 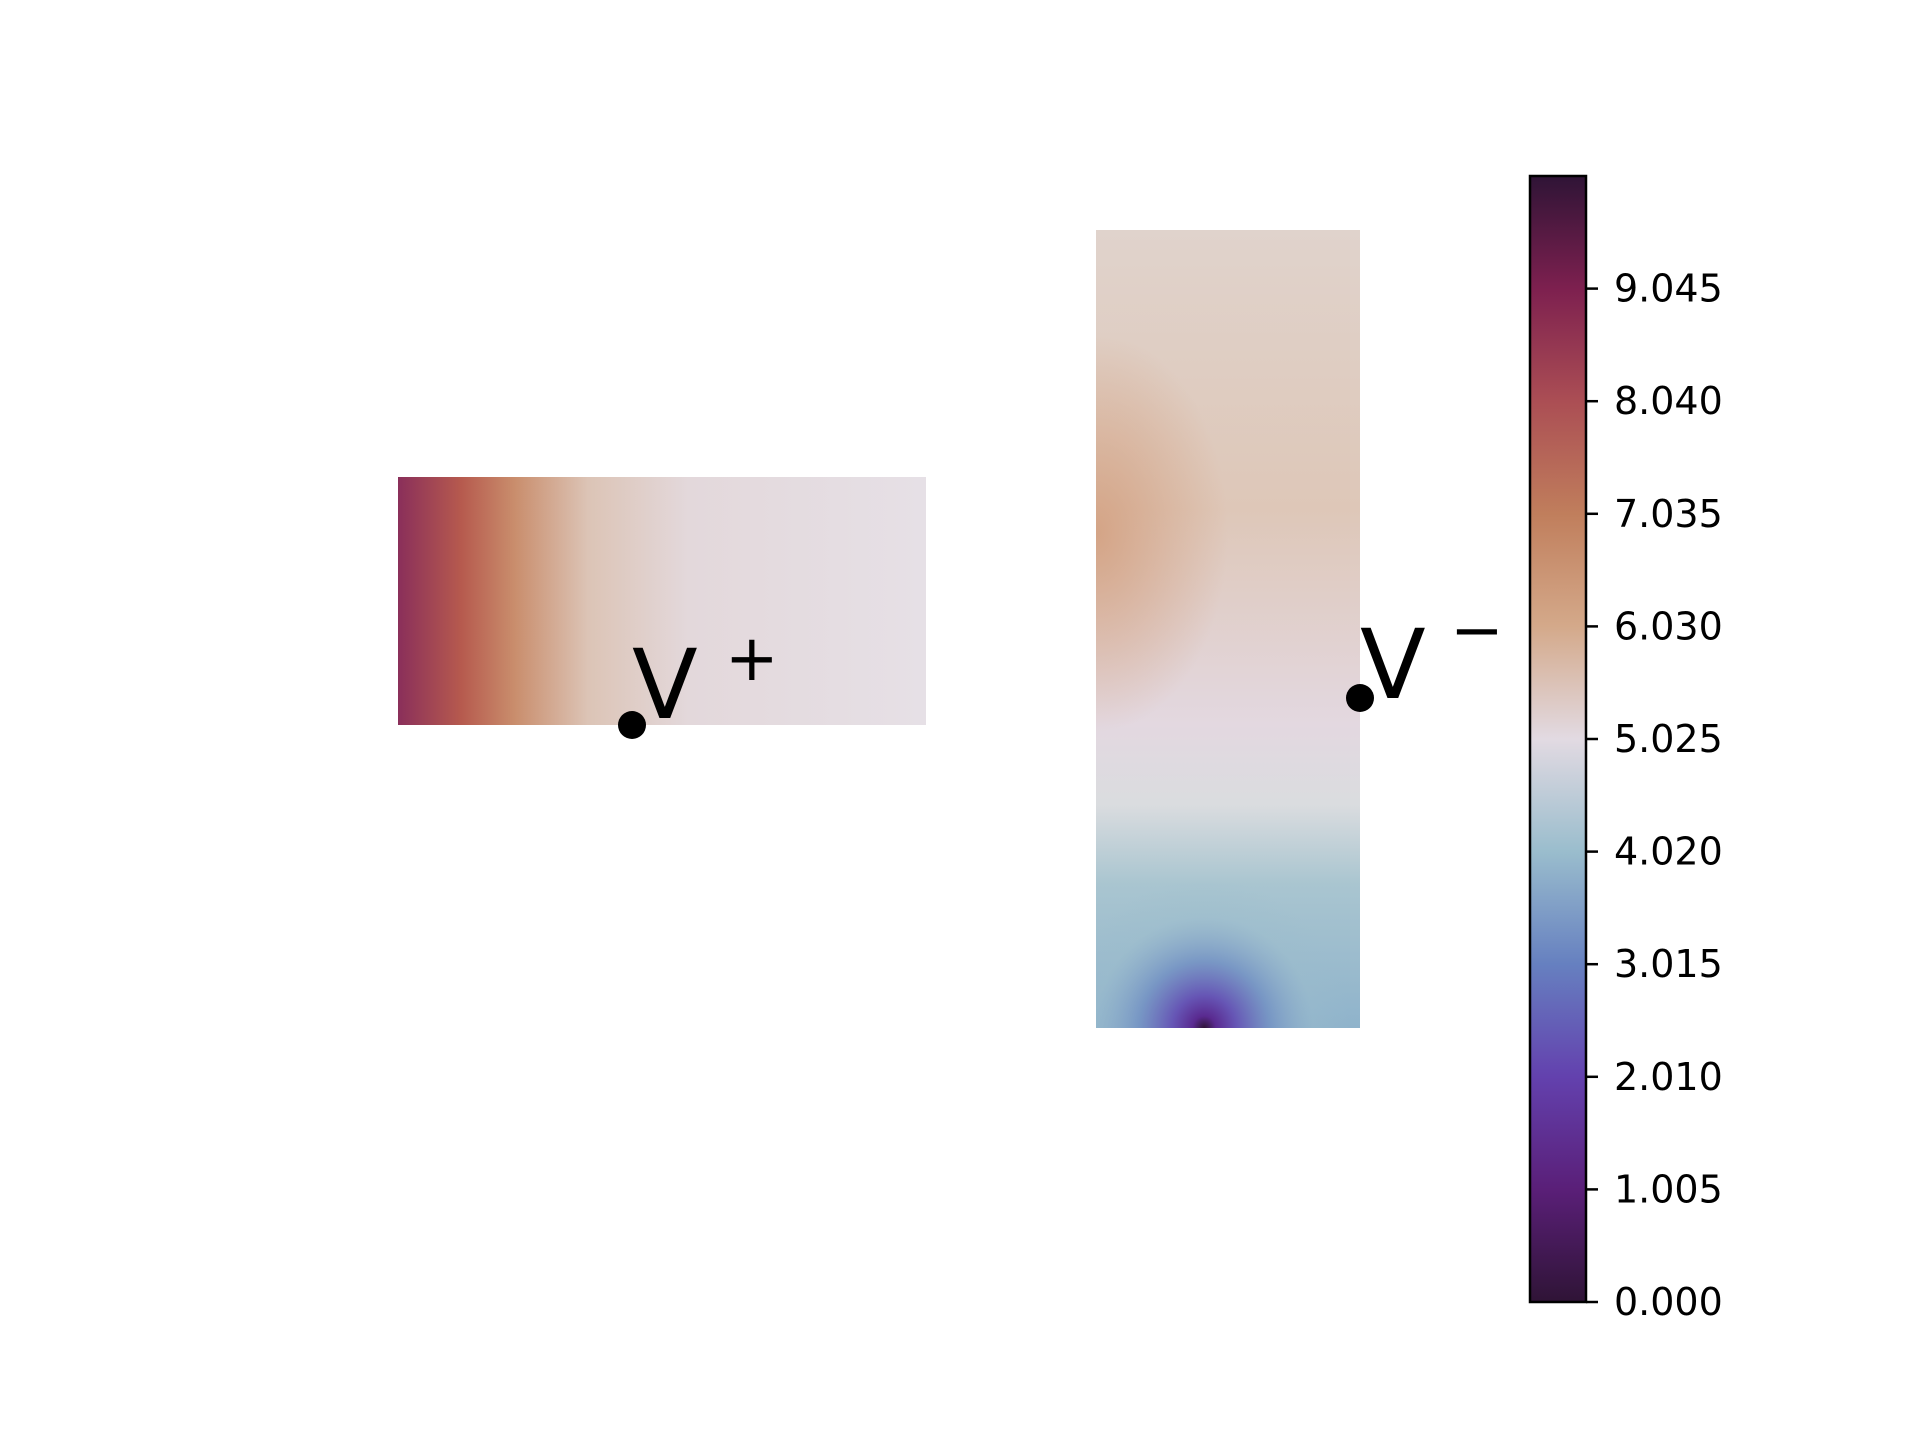 I want to click on v-minus-label: V, so click(x=1393, y=665).